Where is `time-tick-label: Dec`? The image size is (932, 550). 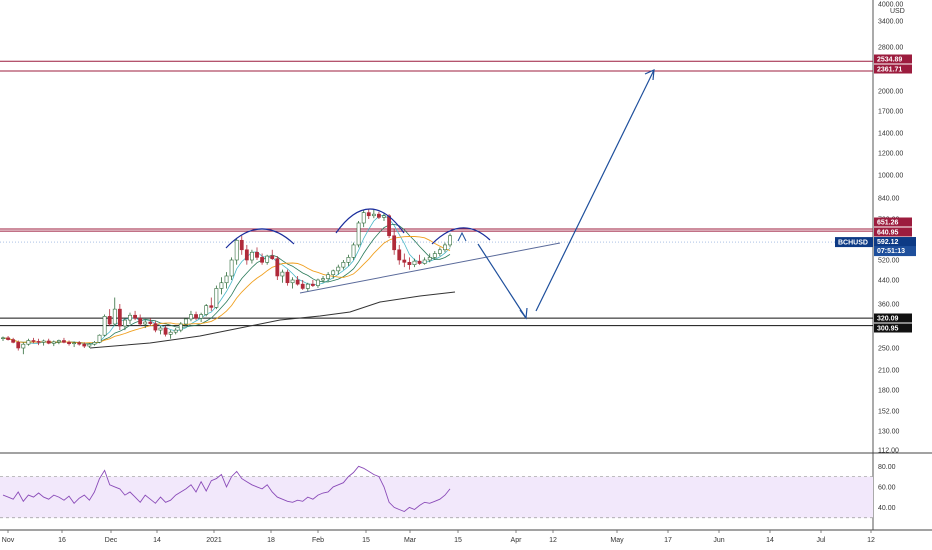
time-tick-label: Dec is located at coordinates (111, 540).